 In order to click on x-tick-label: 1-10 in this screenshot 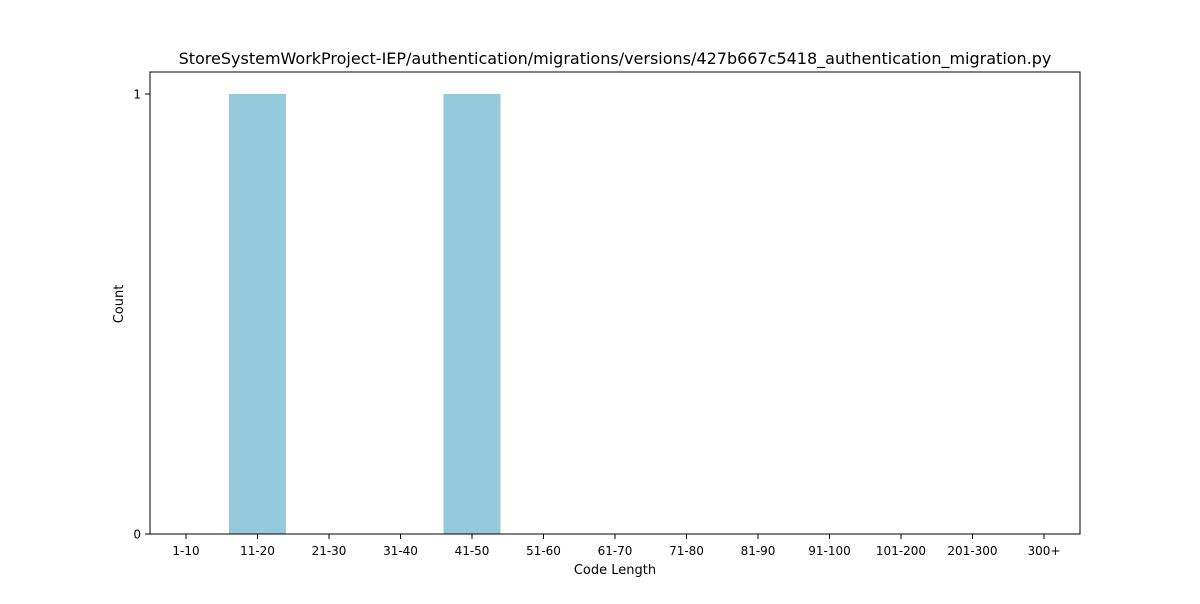, I will do `click(185, 551)`.